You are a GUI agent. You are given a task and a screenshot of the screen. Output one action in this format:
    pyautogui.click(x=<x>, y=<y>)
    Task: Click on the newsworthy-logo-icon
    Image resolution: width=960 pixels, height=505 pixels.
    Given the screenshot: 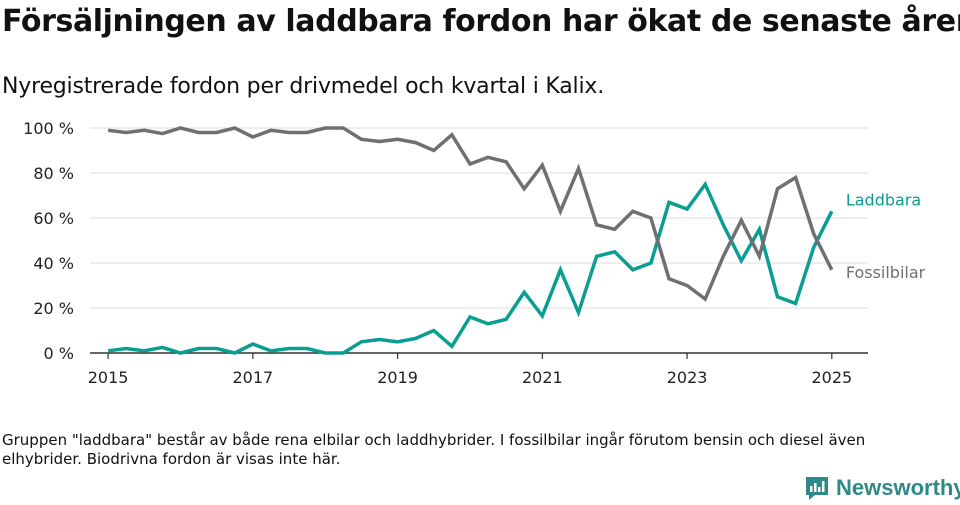 What is the action you would take?
    pyautogui.click(x=817, y=488)
    